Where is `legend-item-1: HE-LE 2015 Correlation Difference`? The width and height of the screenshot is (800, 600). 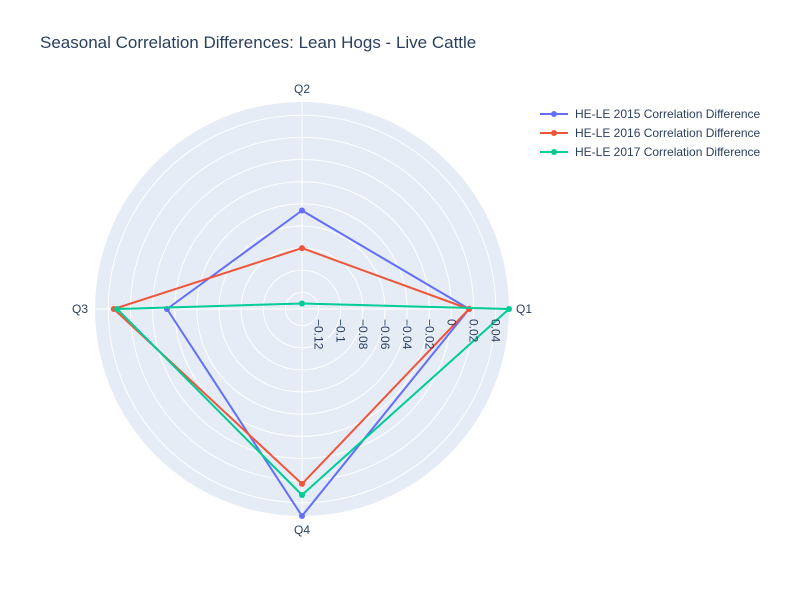
legend-item-1: HE-LE 2015 Correlation Difference is located at coordinates (649, 113).